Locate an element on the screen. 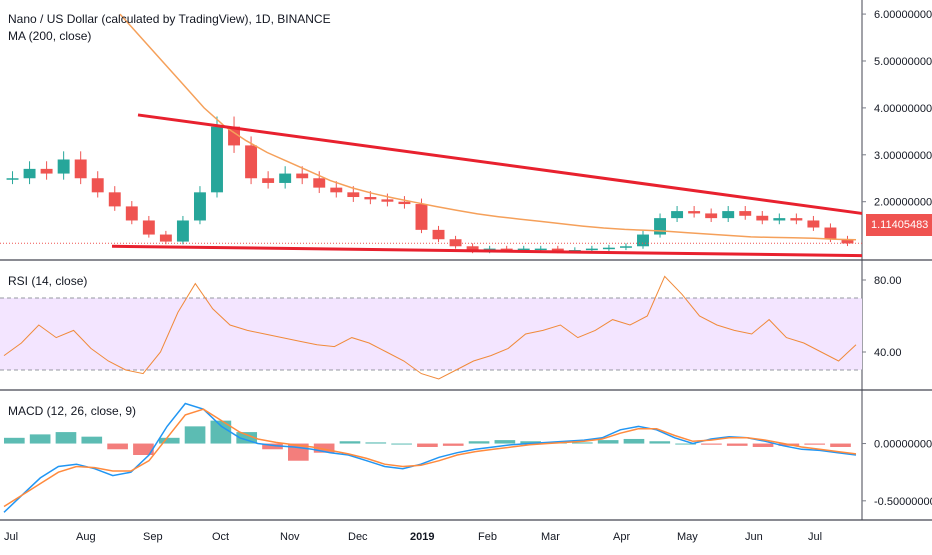 The image size is (932, 555). upper-trendline is located at coordinates (500, 164).